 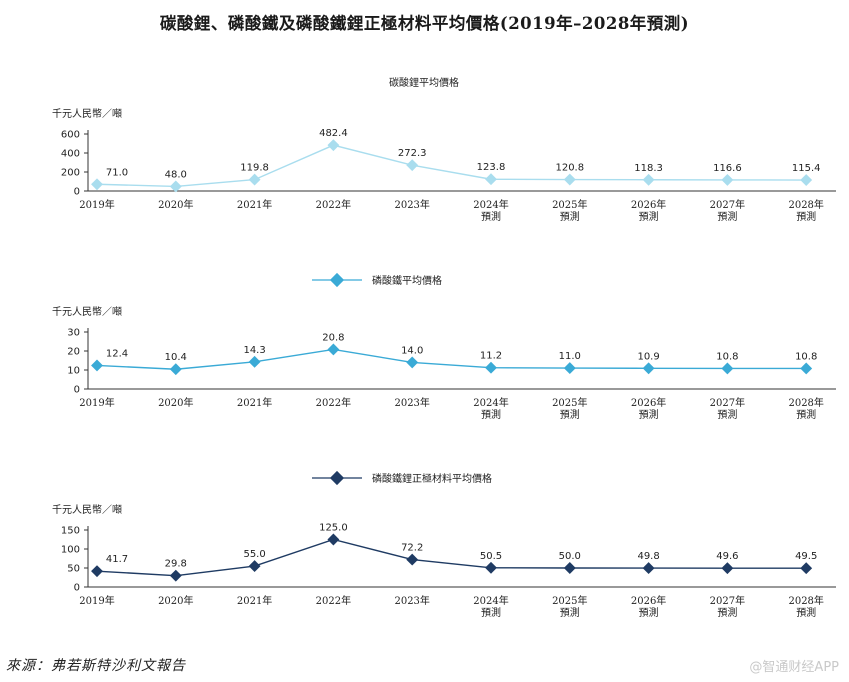 What do you see at coordinates (333, 337) in the screenshot?
I see `data-label: 20.8` at bounding box center [333, 337].